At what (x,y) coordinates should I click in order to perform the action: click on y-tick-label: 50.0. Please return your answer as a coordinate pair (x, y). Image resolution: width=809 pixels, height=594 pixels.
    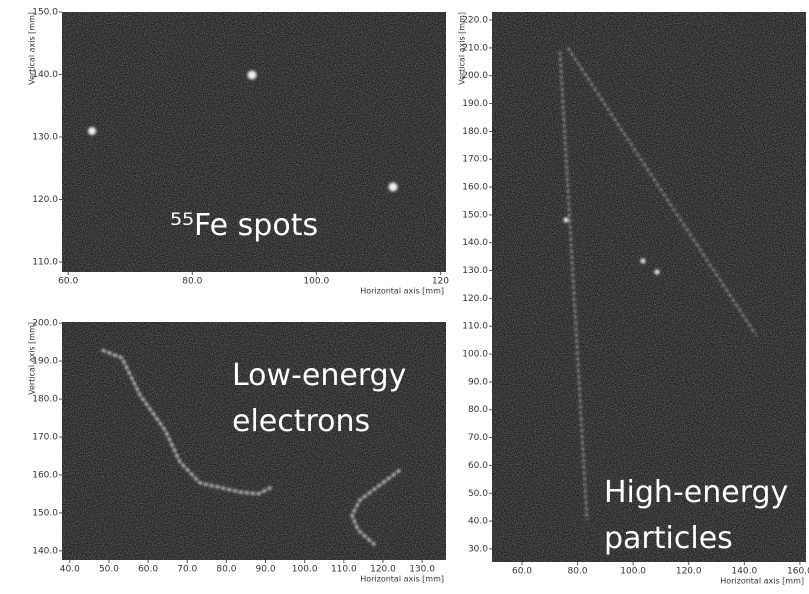
    Looking at the image, I should click on (478, 494).